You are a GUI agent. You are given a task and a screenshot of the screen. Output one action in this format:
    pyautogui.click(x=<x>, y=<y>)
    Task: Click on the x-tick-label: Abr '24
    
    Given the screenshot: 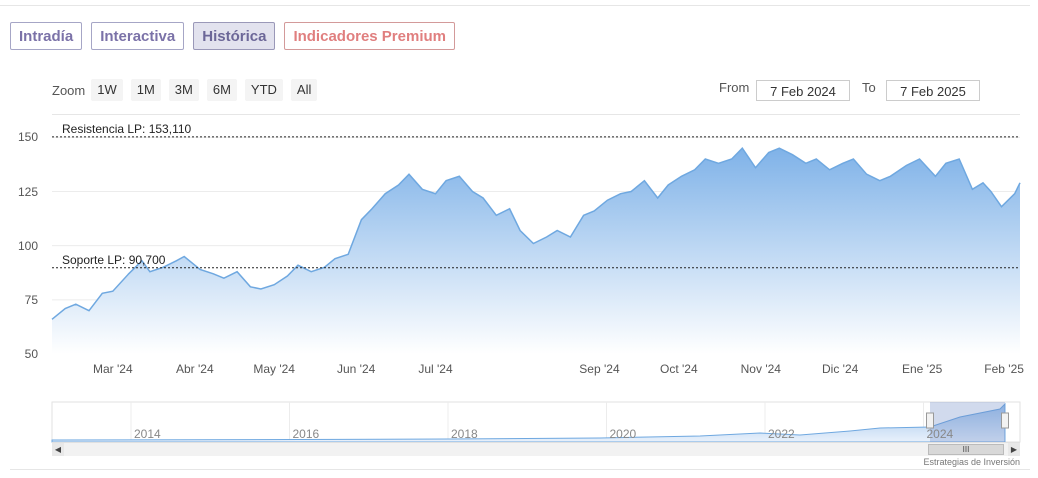 What is the action you would take?
    pyautogui.click(x=194, y=369)
    